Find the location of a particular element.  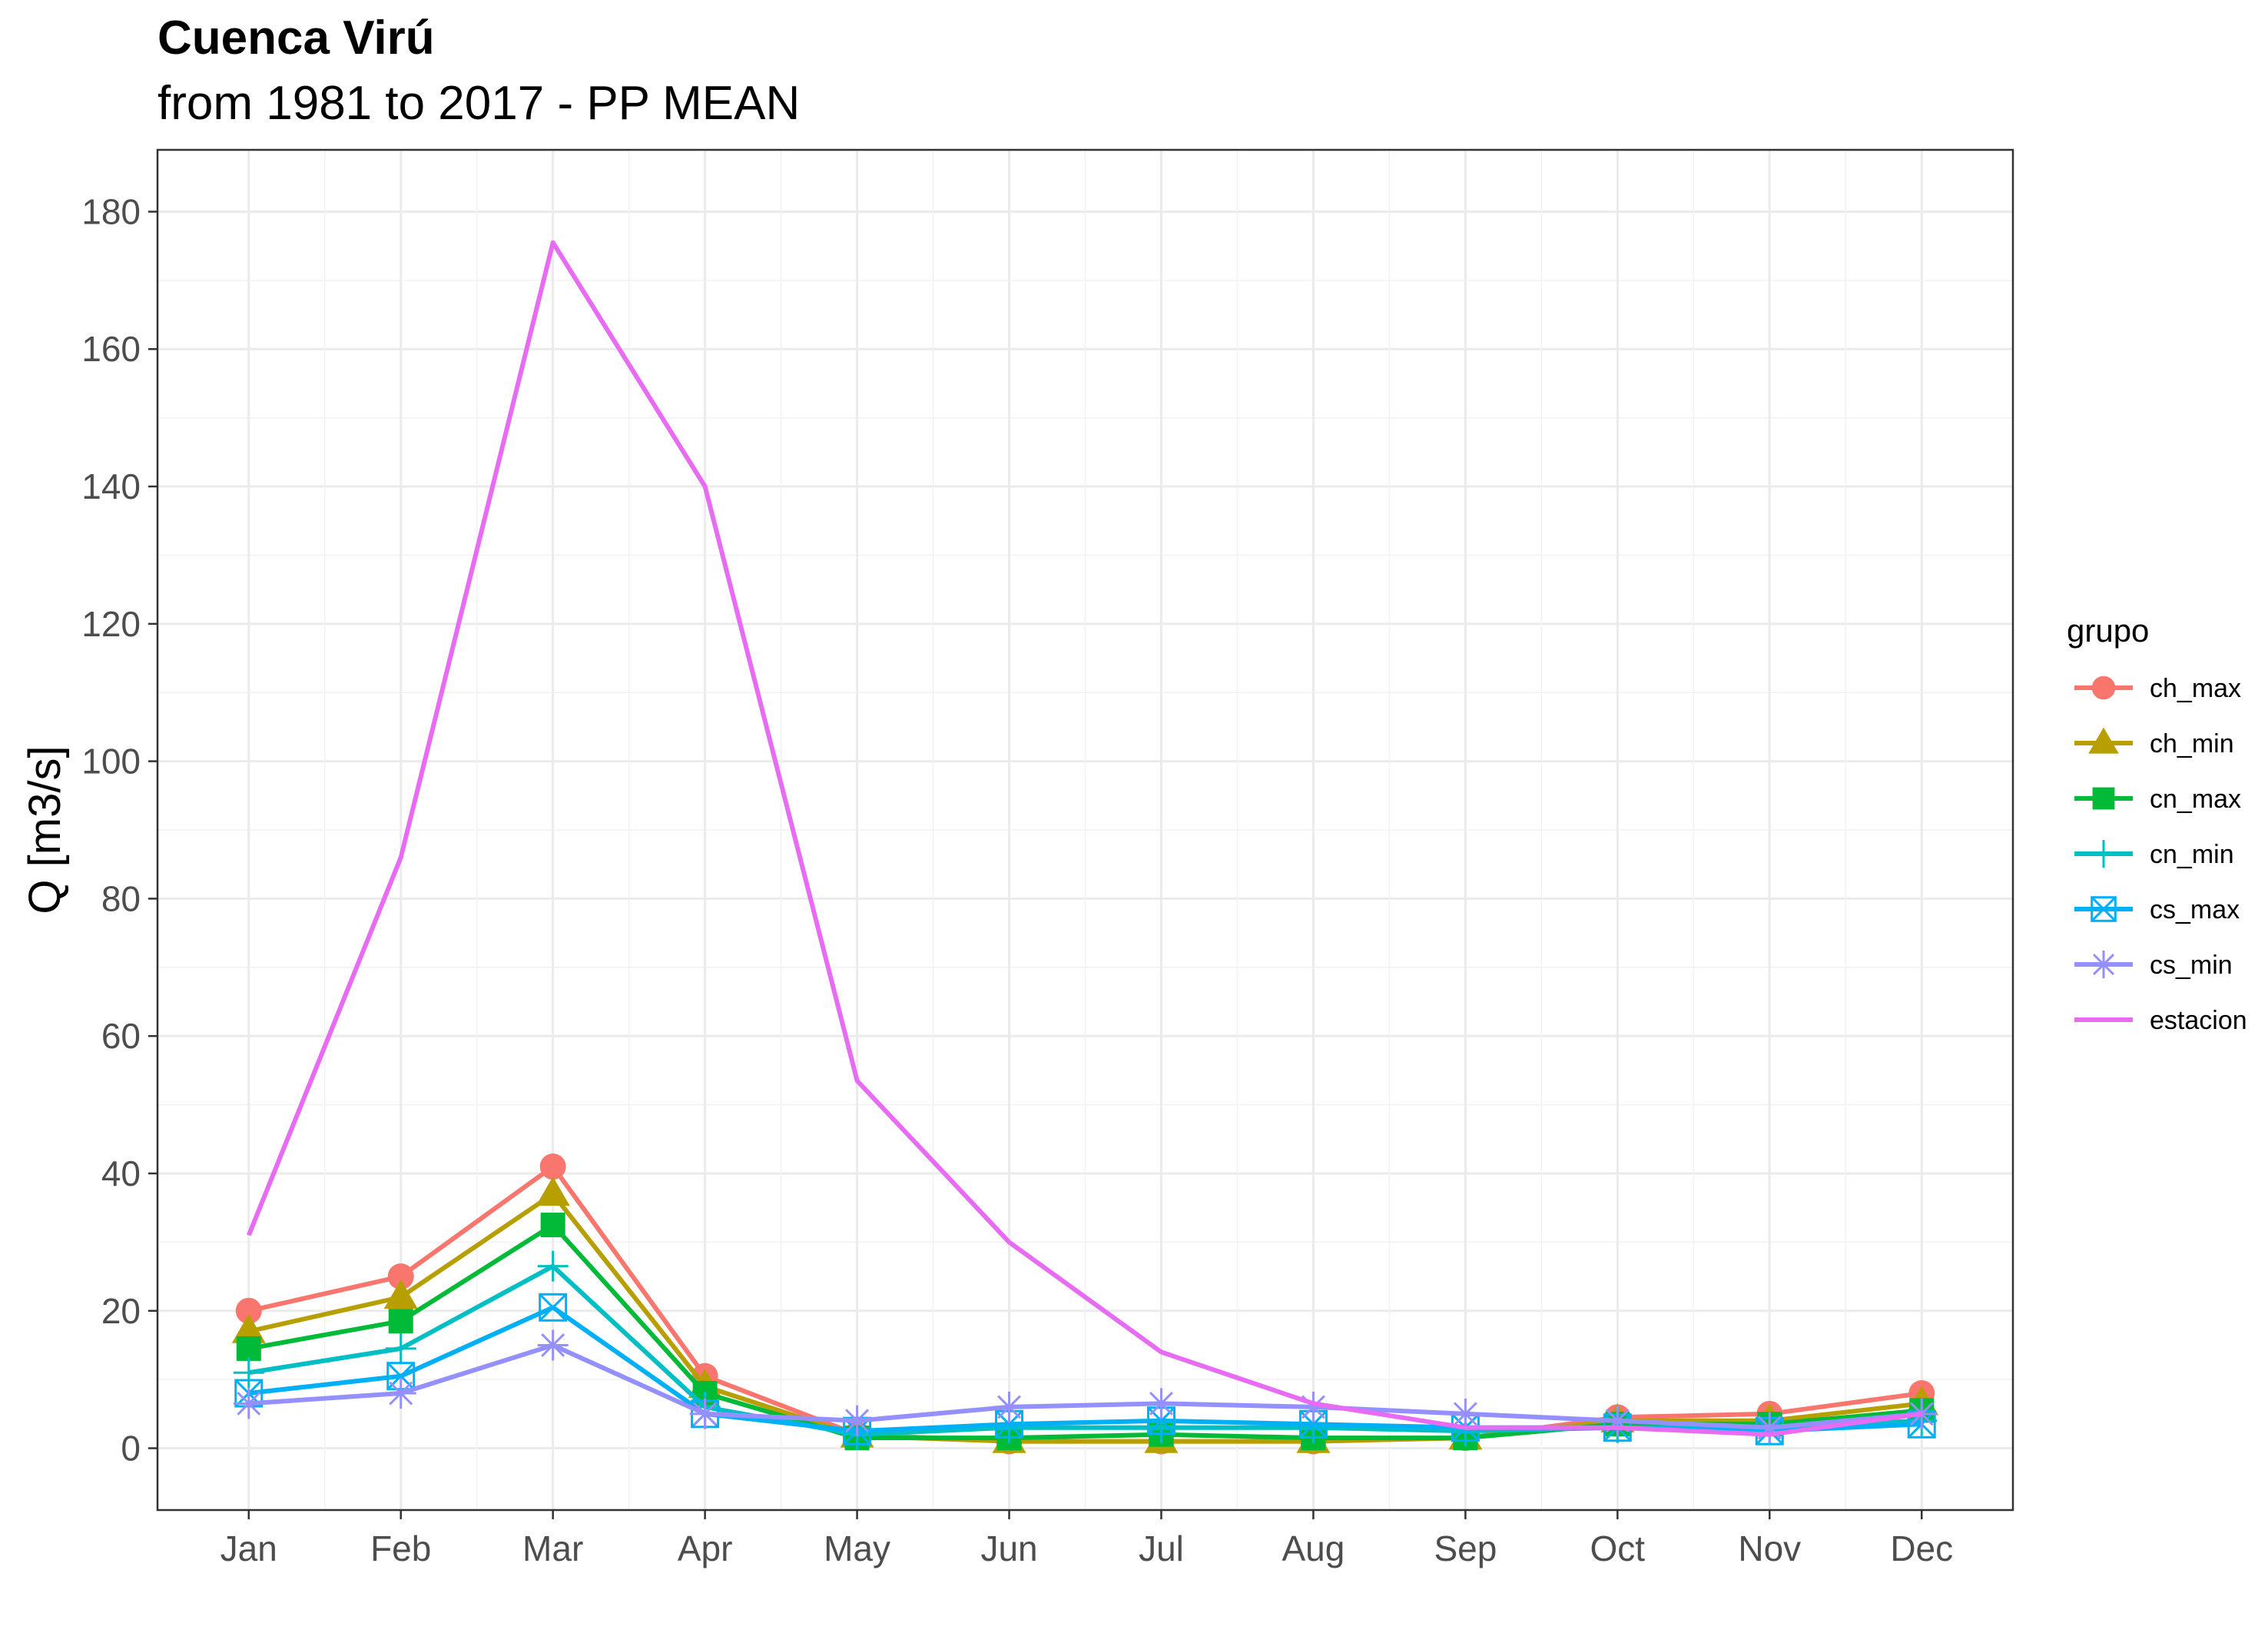

legend-item-estacion: estacion is located at coordinates (2160, 1020).